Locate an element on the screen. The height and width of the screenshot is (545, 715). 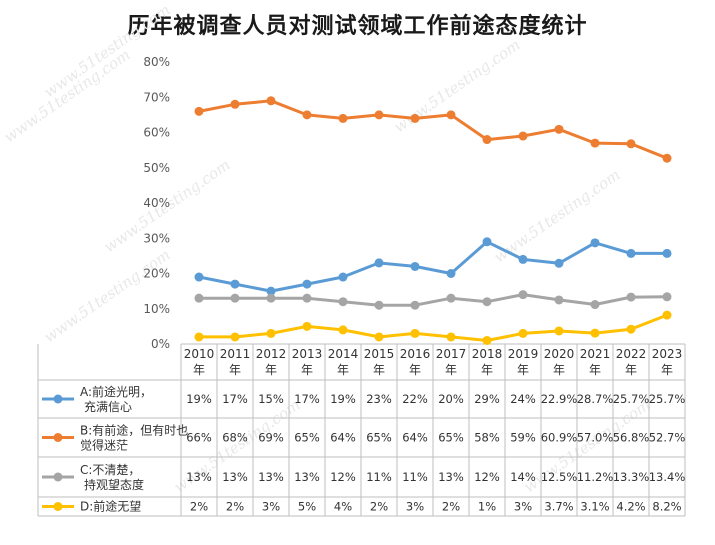
data-label: 12.5% is located at coordinates (559, 477).